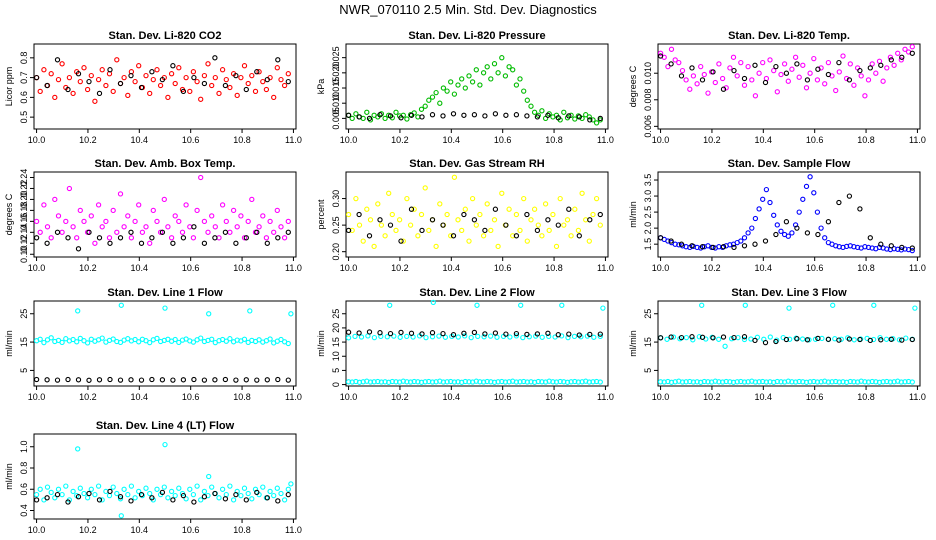 Image resolution: width=936 pixels, height=540 pixels. Describe the element at coordinates (336, 252) in the screenshot. I see `y-tick-label: 0.20` at that location.